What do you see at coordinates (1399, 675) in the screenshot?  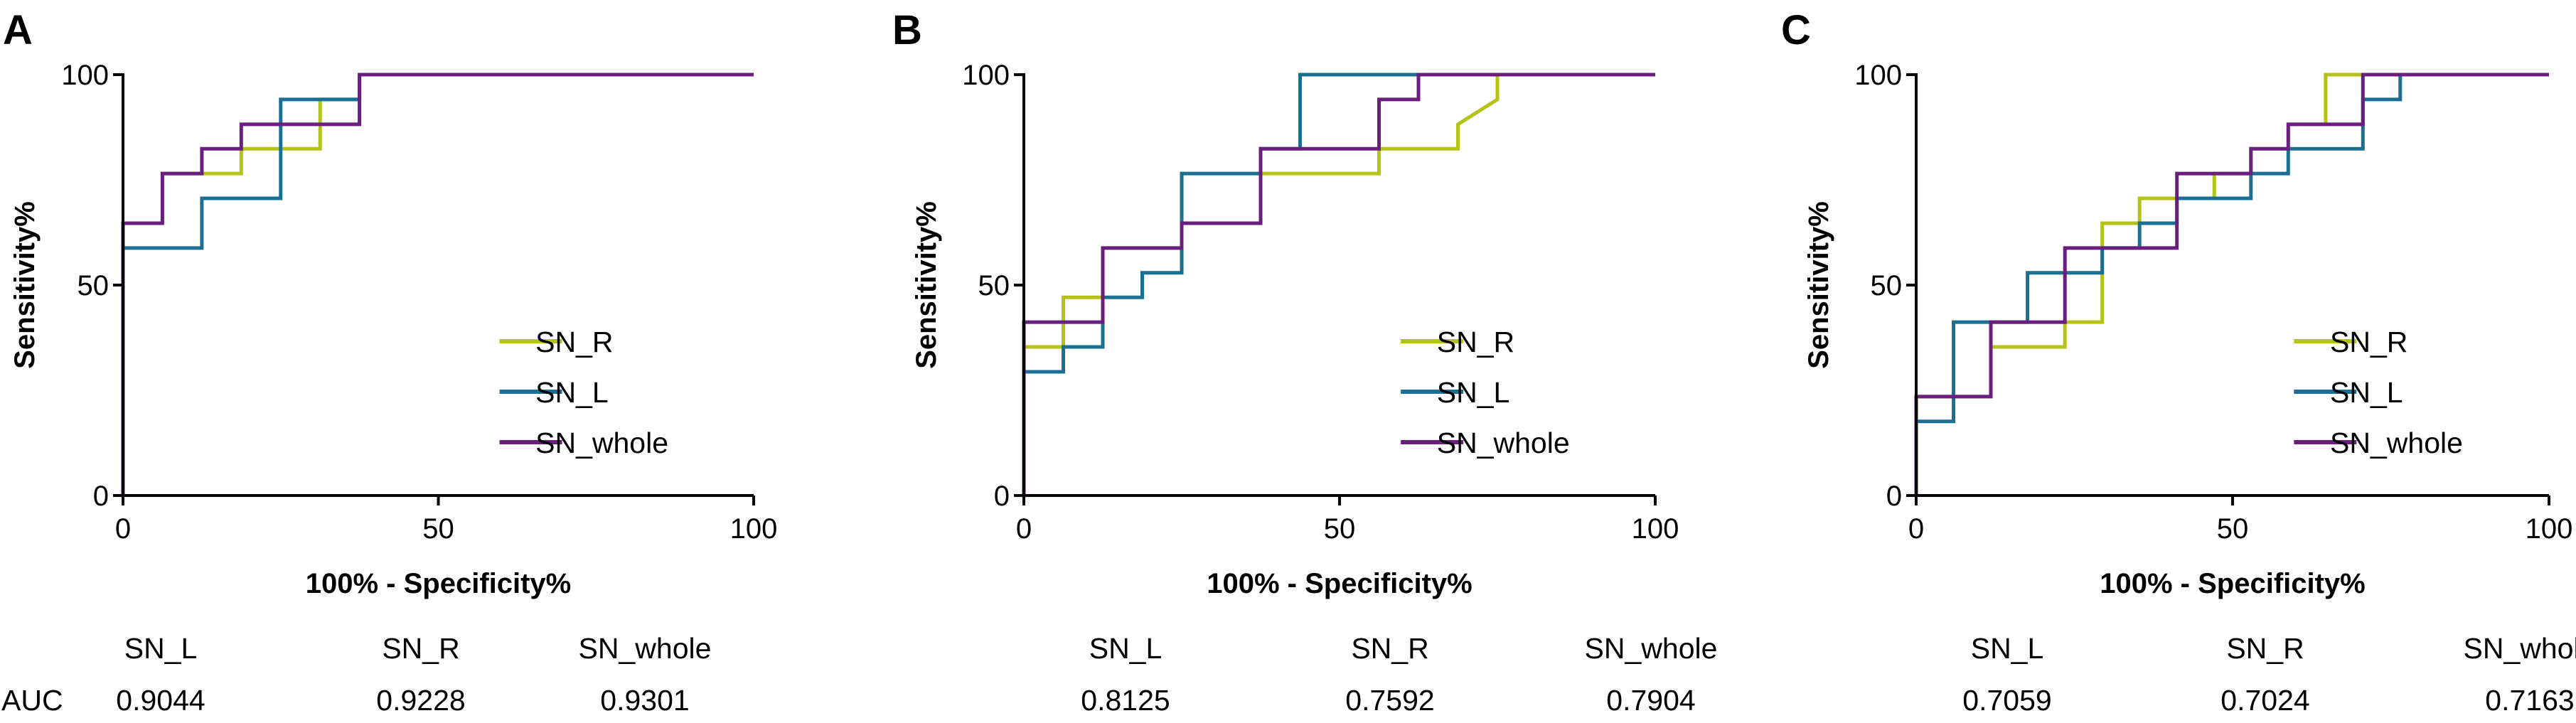 I see `auc-table: SN_L 0.8125 SN_R 0.7592 SN_whole 0.7904` at bounding box center [1399, 675].